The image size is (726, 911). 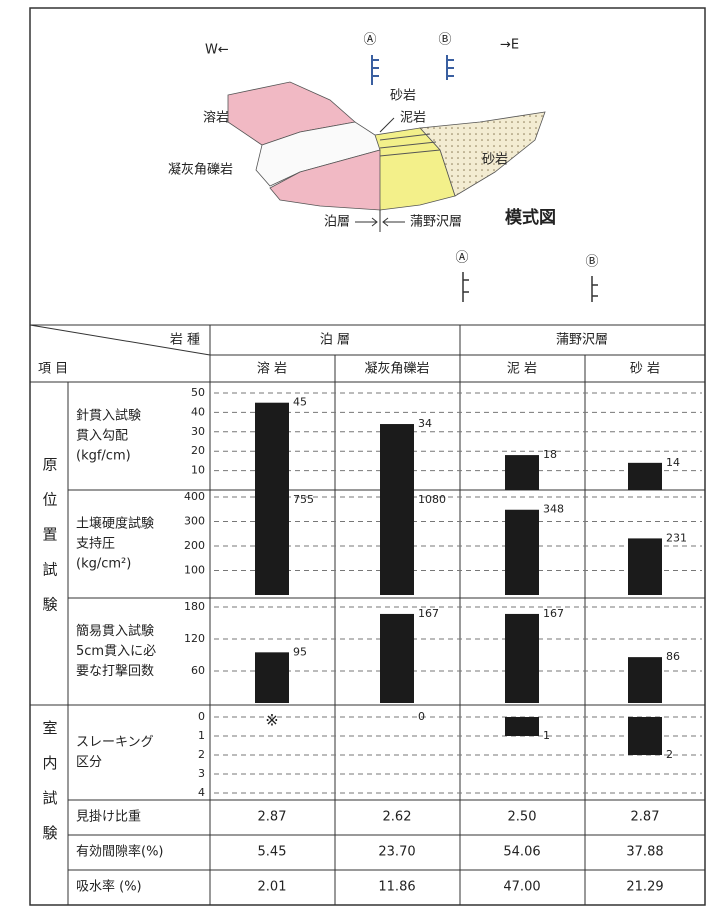 What do you see at coordinates (521, 852) in the screenshot?
I see `cell: 54.06` at bounding box center [521, 852].